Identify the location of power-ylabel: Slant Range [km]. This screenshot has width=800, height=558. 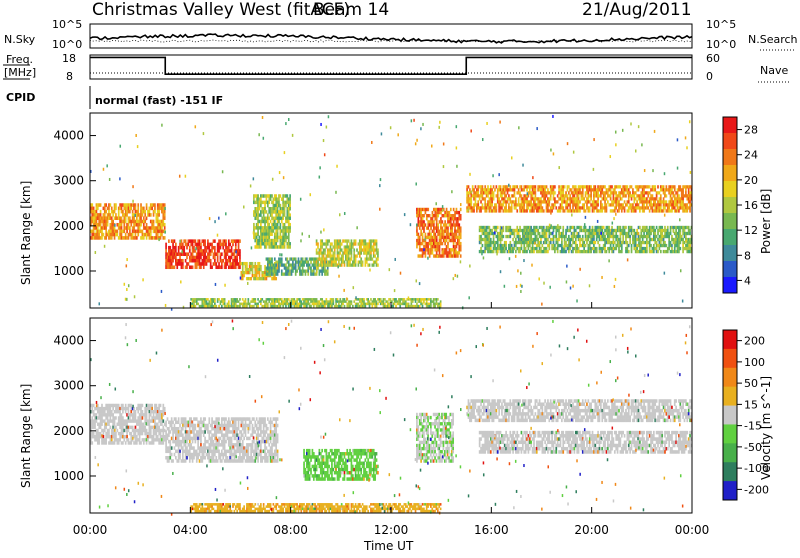
(26, 233).